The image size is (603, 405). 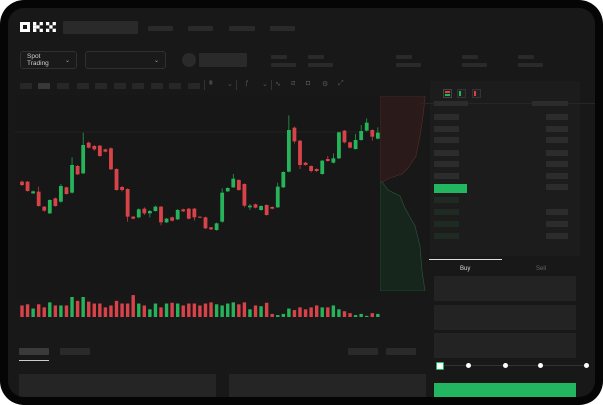 I want to click on price-input, so click(x=505, y=288).